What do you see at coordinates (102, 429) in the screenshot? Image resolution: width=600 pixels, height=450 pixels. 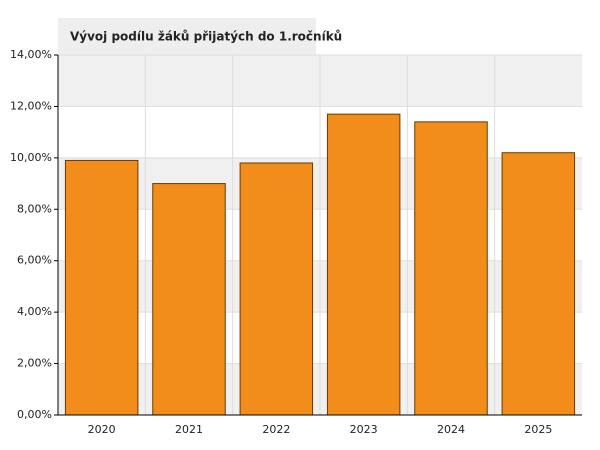 I see `x-tick-label: 2020` at bounding box center [102, 429].